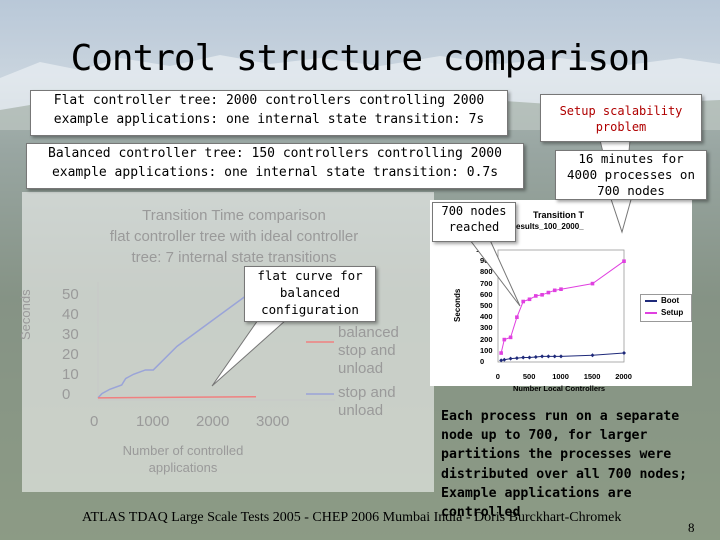 This screenshot has height=540, width=720. Describe the element at coordinates (234, 215) in the screenshot. I see `left-chart-title-1: Transition Time comparison` at that location.